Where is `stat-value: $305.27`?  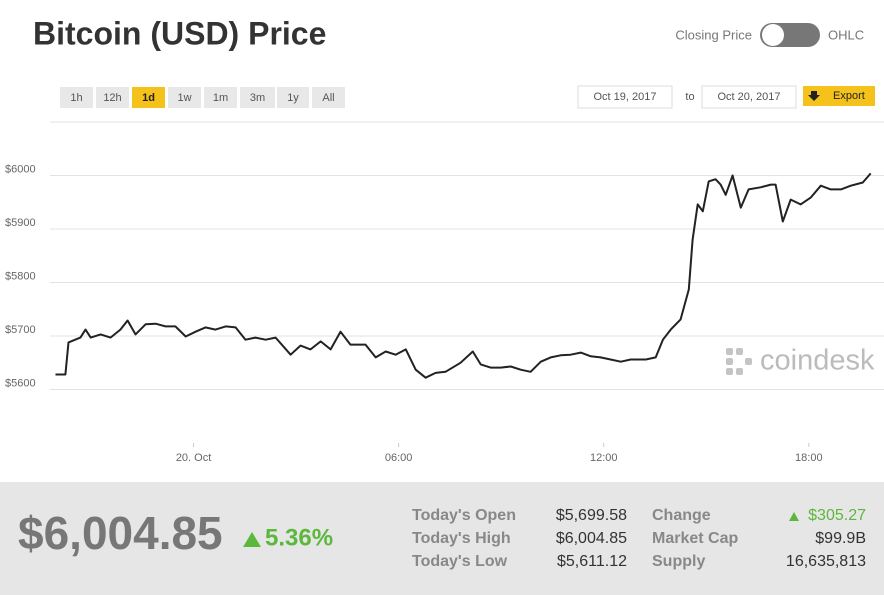
stat-value: $305.27 is located at coordinates (837, 515).